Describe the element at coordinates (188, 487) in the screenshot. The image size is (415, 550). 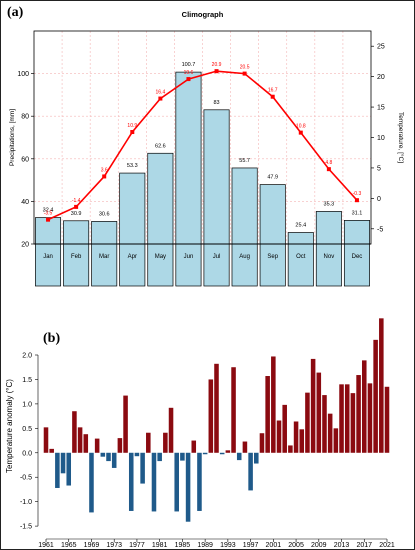
I see `anomaly-bar-1986` at that location.